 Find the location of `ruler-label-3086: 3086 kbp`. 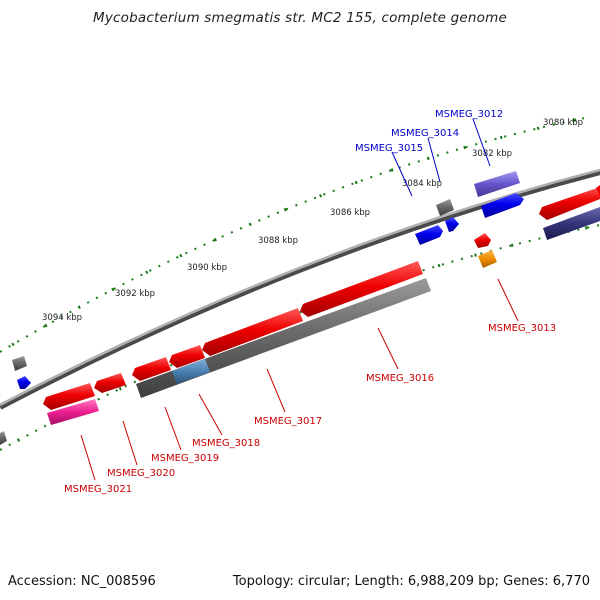

ruler-label-3086: 3086 kbp is located at coordinates (350, 213).